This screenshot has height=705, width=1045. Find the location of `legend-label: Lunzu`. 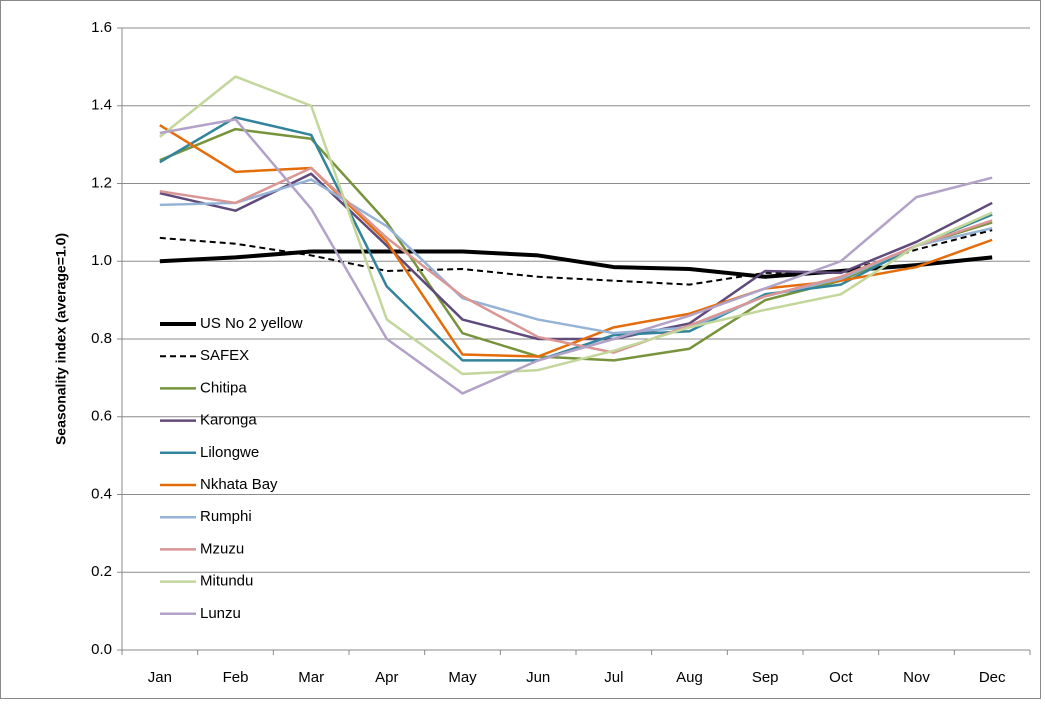

legend-label: Lunzu is located at coordinates (220, 613).